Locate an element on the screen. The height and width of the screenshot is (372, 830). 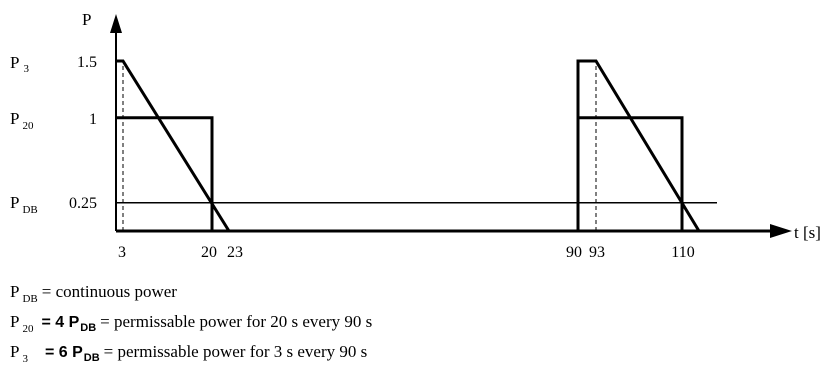
x-axis-label: t [s] is located at coordinates (807, 232).